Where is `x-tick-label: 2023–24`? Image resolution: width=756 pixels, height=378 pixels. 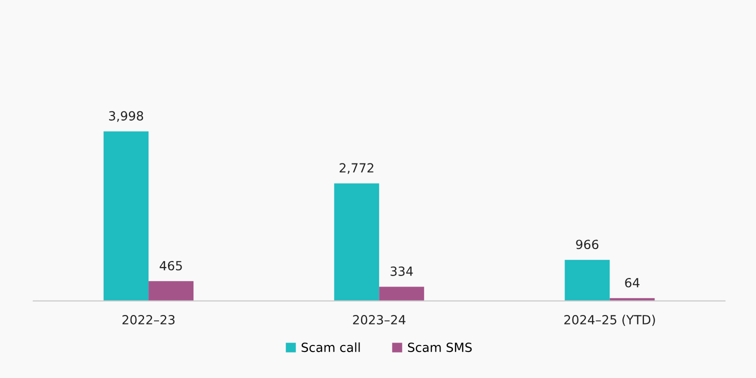 x-tick-label: 2023–24 is located at coordinates (379, 319).